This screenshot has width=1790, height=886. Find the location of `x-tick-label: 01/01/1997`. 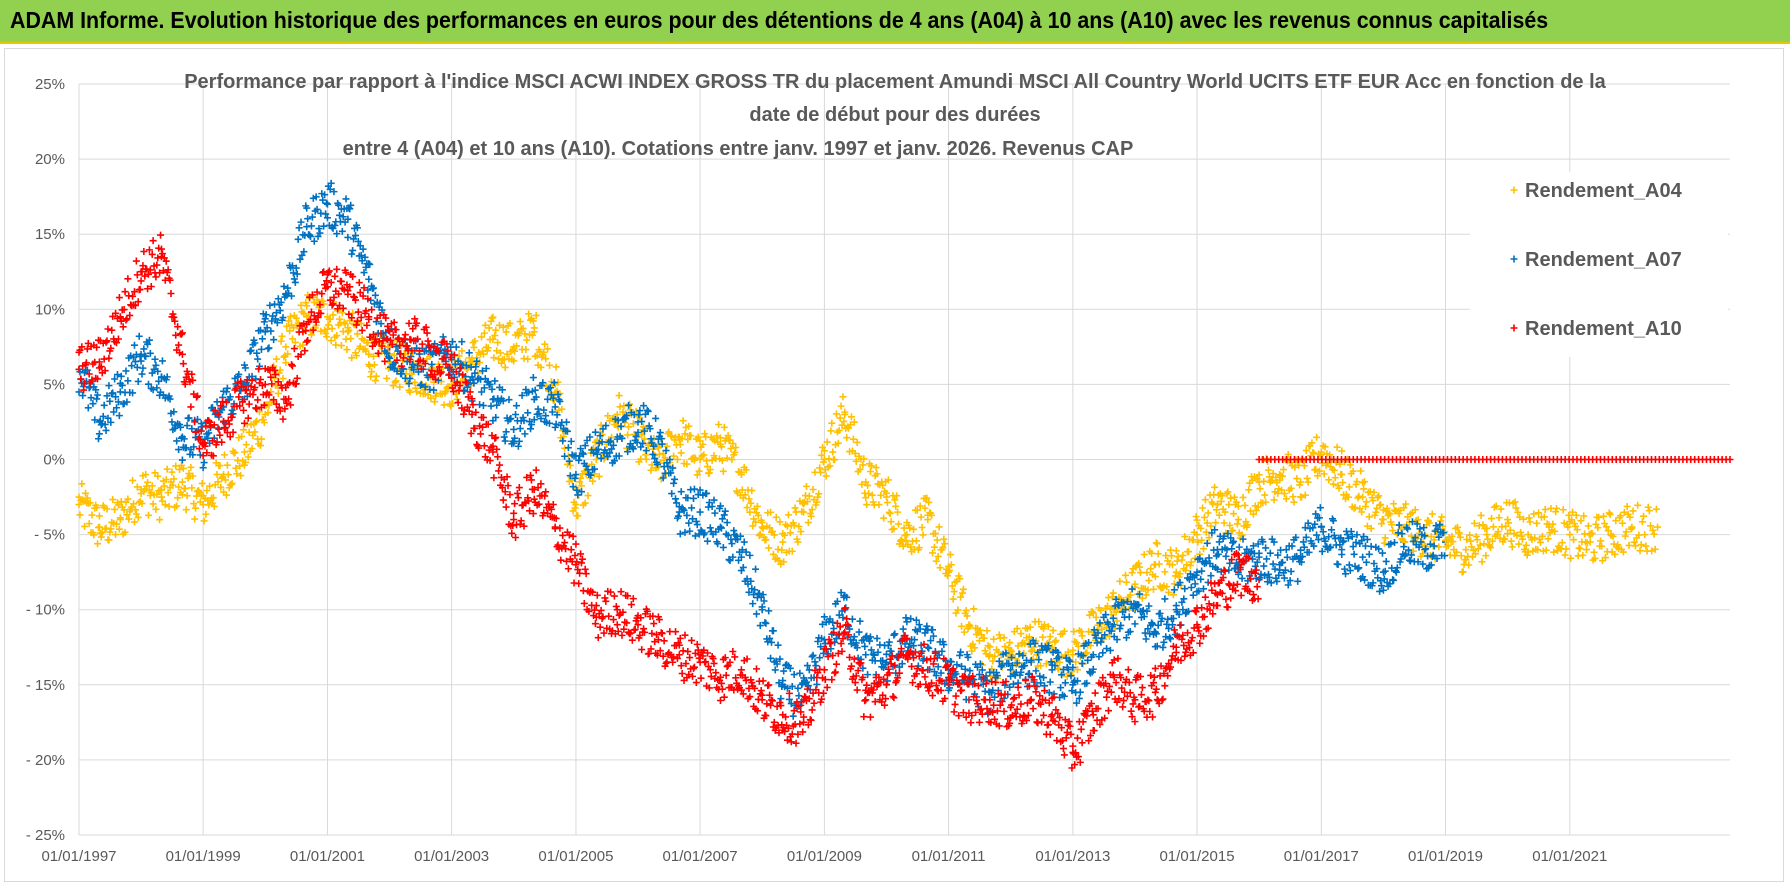

x-tick-label: 01/01/1997 is located at coordinates (78, 856).